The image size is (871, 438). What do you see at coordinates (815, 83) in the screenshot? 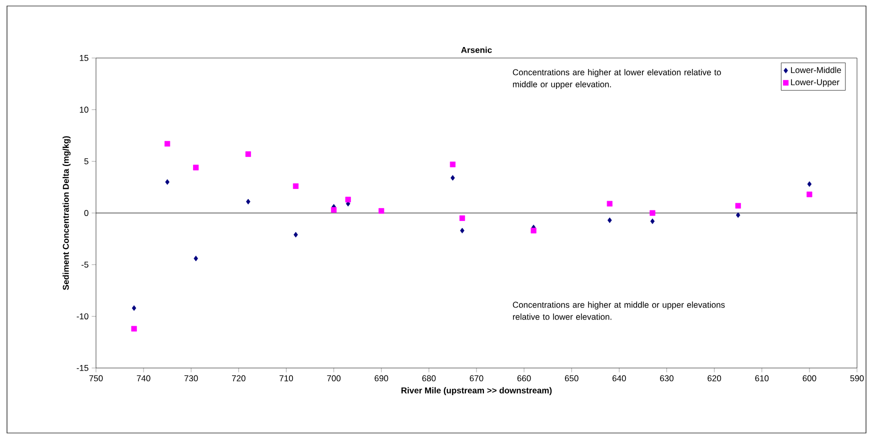
I see `legend-label: Lower-Upper` at bounding box center [815, 83].